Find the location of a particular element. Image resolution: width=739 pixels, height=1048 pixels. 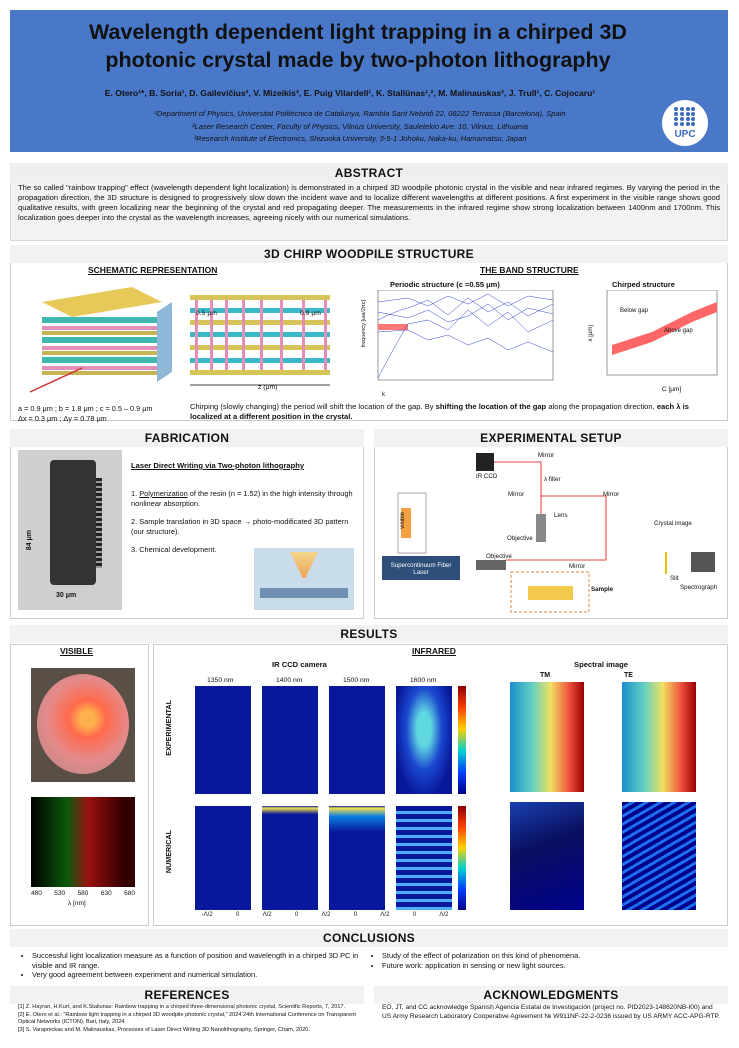

period-left-label: 0.5 μm is located at coordinates (206, 313).